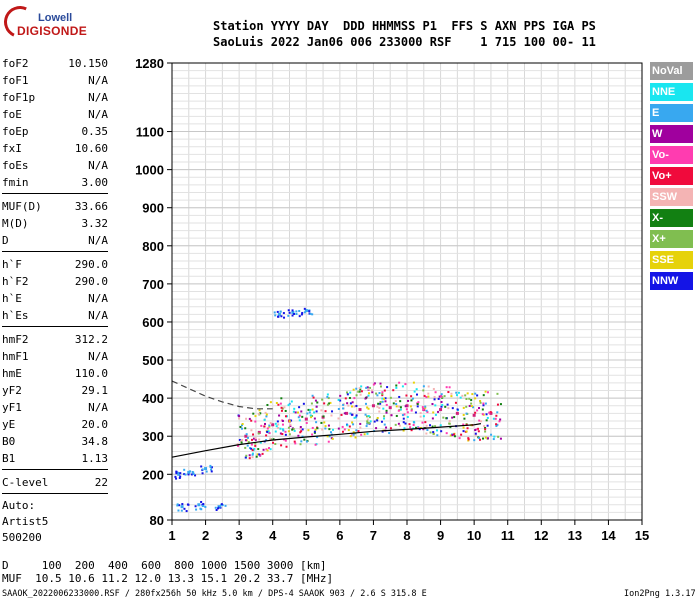 This screenshot has width=700, height=600. Describe the element at coordinates (239, 535) in the screenshot. I see `x-tick-label: 3` at that location.